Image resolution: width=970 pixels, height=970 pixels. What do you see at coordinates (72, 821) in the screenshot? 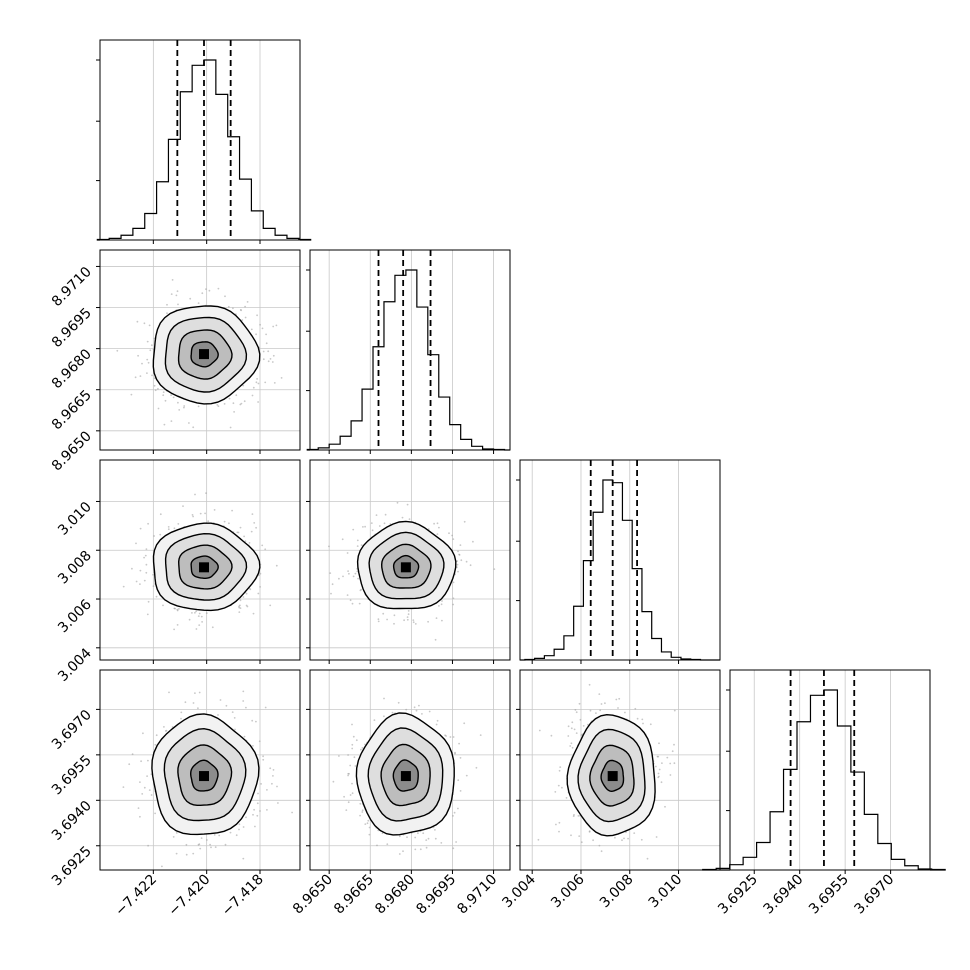
I see `y-tick-label: 3.6940` at bounding box center [72, 821].